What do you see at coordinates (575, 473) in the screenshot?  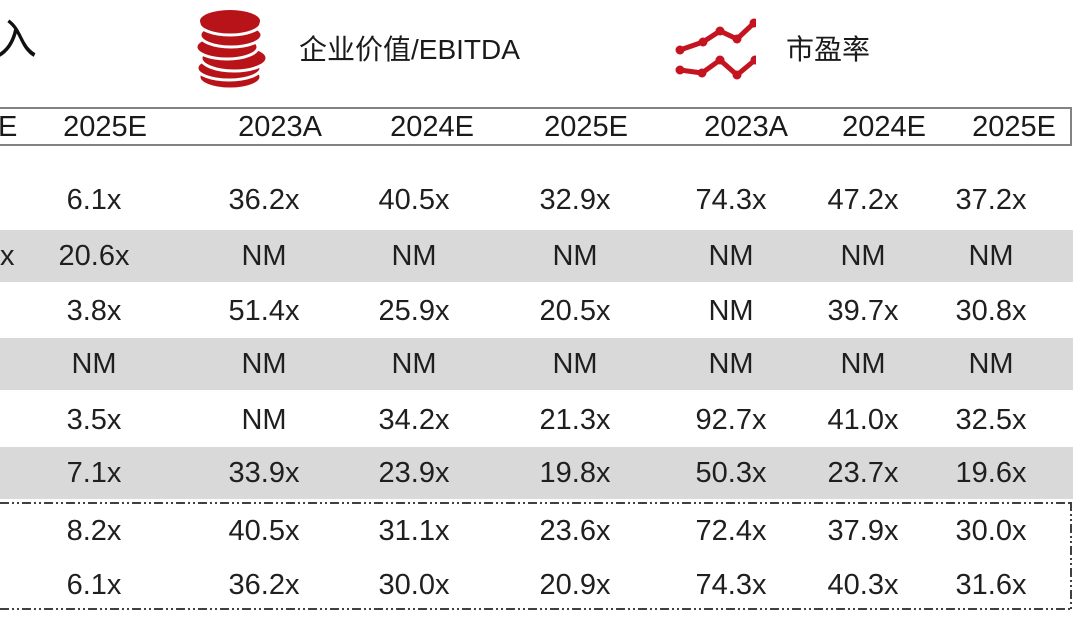 I see `table-cell: 19.8x` at bounding box center [575, 473].